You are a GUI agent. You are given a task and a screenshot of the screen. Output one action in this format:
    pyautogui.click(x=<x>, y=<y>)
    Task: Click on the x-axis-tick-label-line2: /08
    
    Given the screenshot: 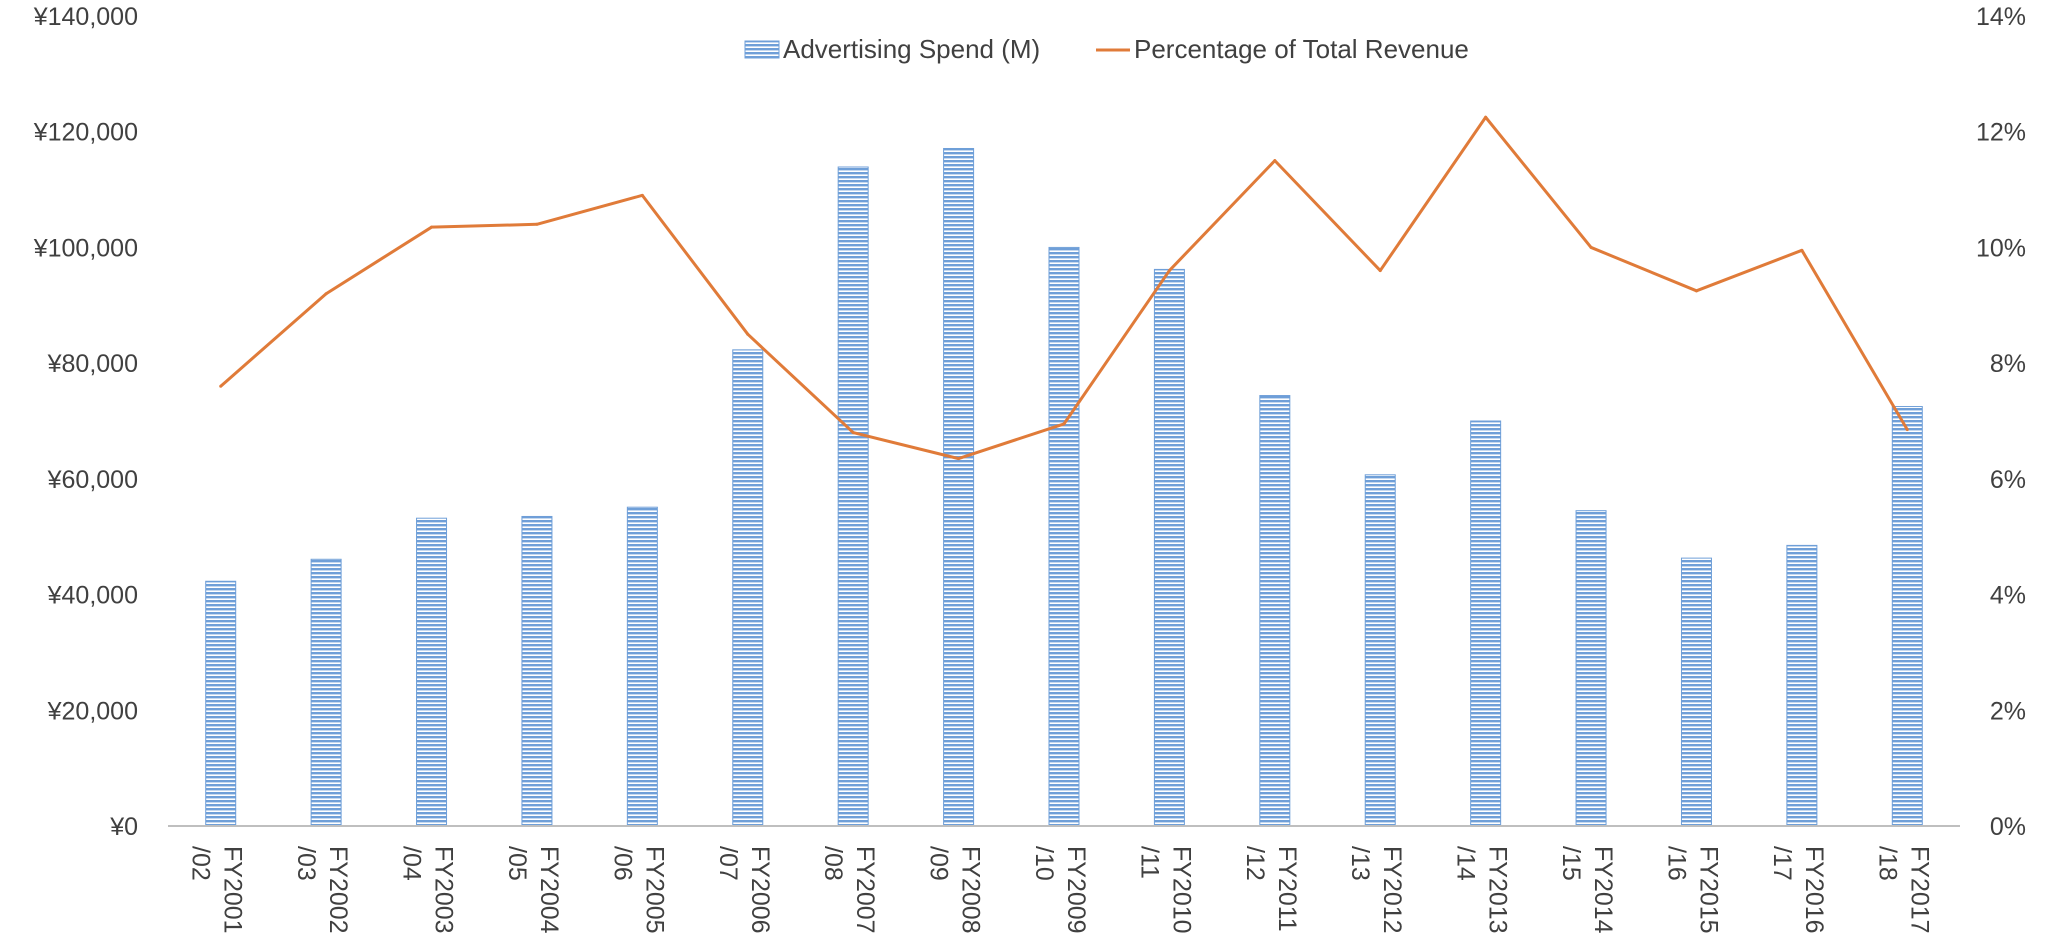 What is the action you would take?
    pyautogui.click(x=833, y=863)
    